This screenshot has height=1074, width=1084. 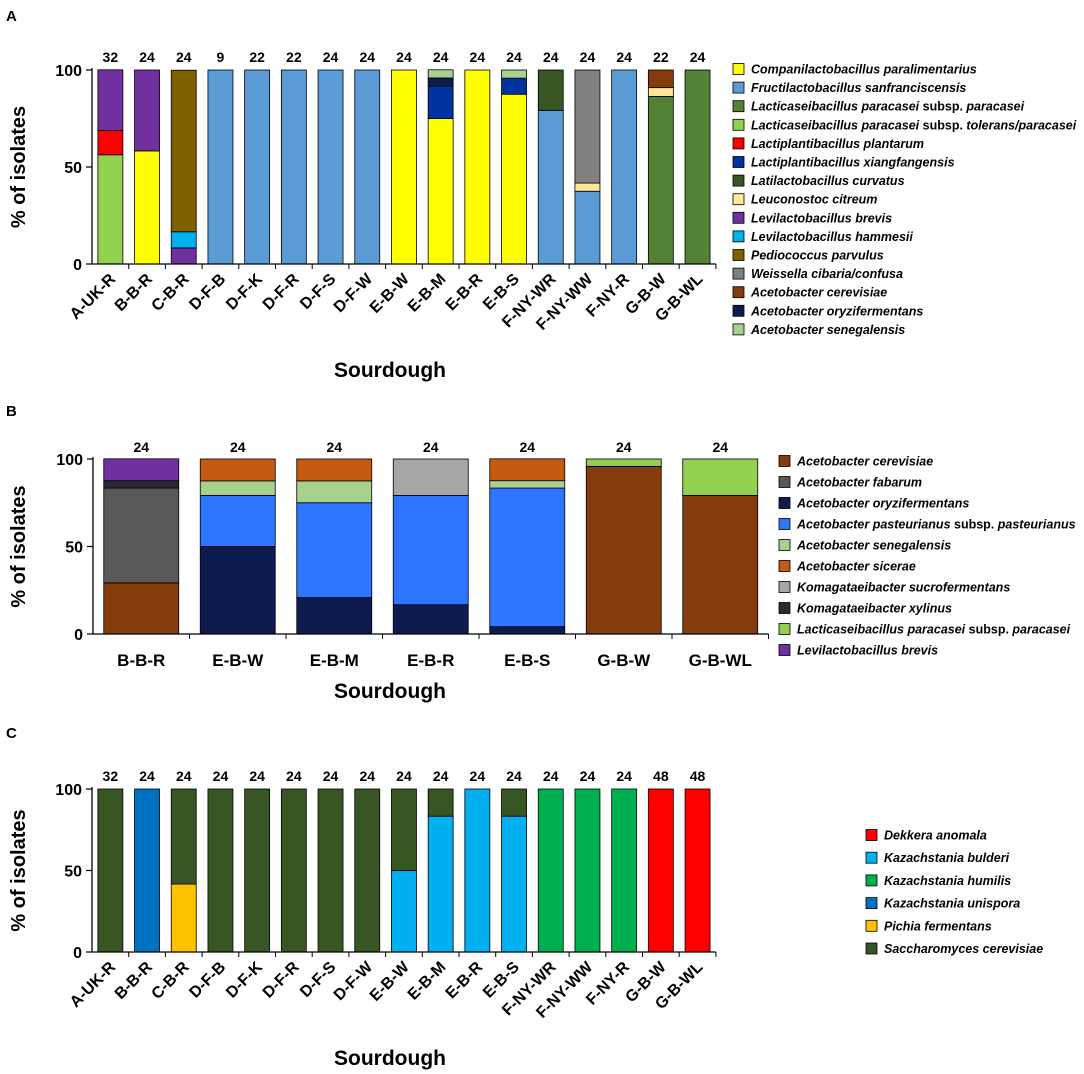 I want to click on legend-label-dekkera-anomala: Dekkera anomala, so click(x=935, y=836).